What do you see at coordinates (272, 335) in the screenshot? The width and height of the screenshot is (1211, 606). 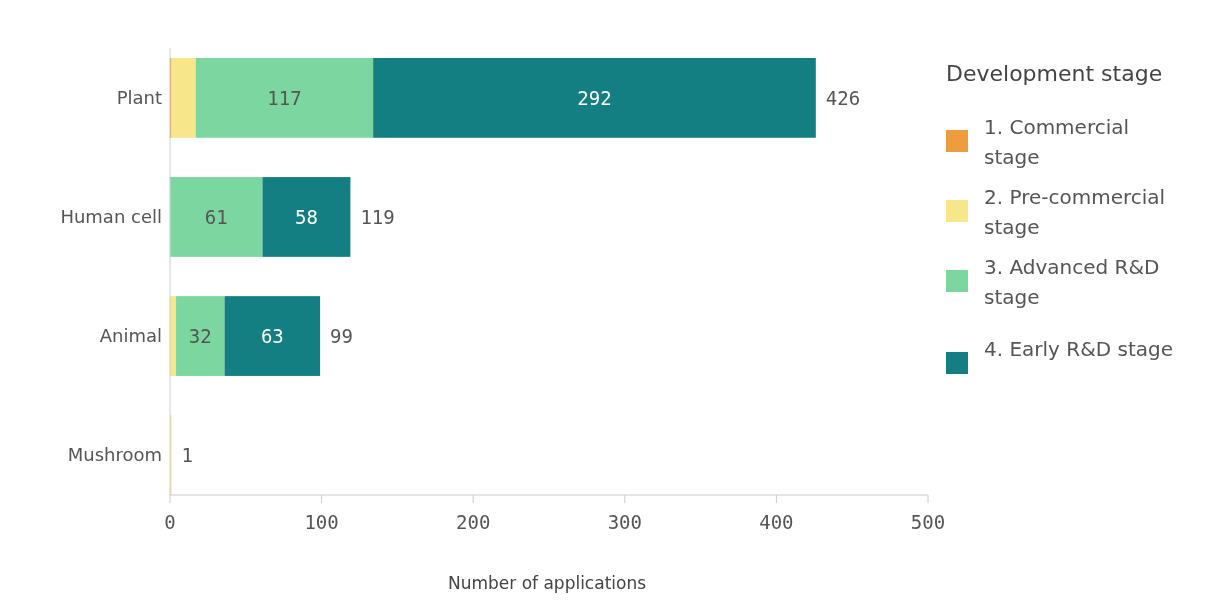 I see `data-label: 63` at bounding box center [272, 335].